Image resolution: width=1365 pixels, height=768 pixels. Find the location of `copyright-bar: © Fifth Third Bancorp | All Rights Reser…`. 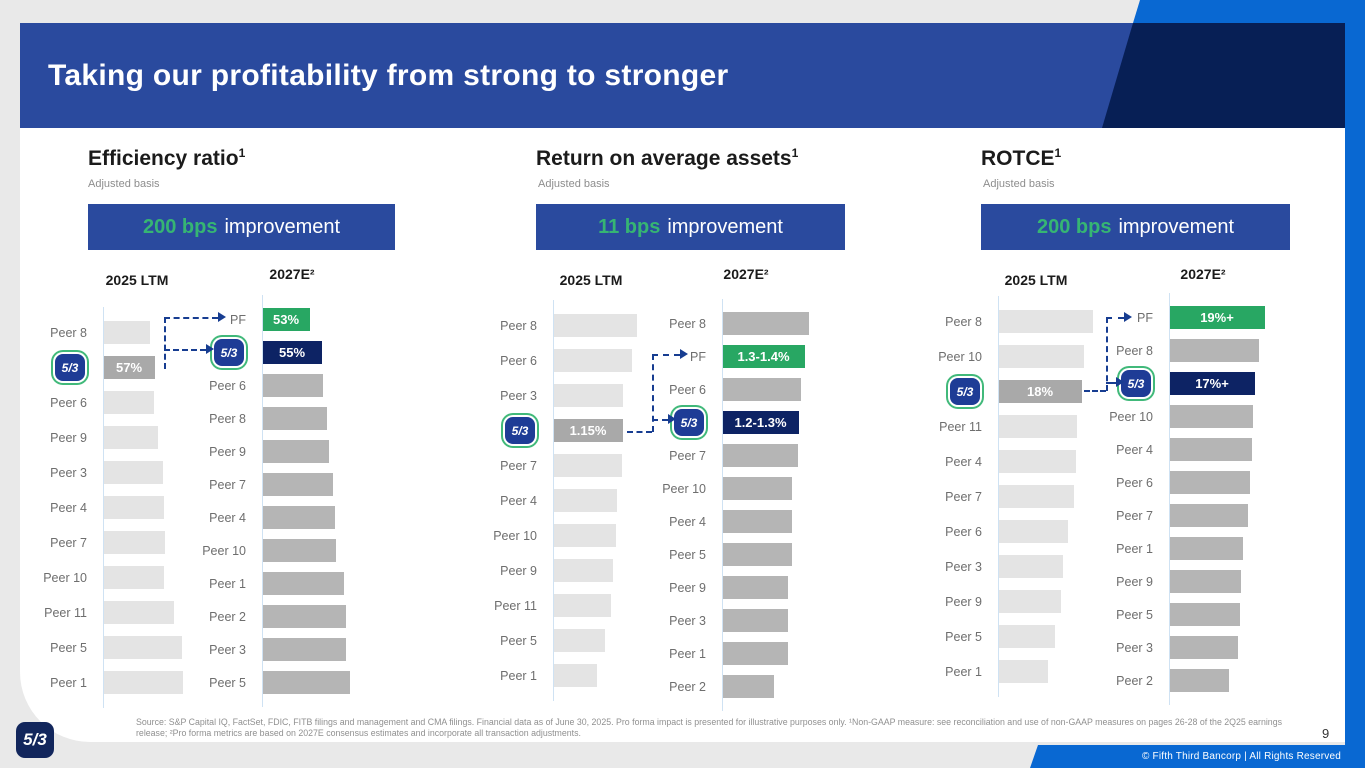

copyright-bar: © Fifth Third Bancorp | All Rights Reser… is located at coordinates (1197, 756).